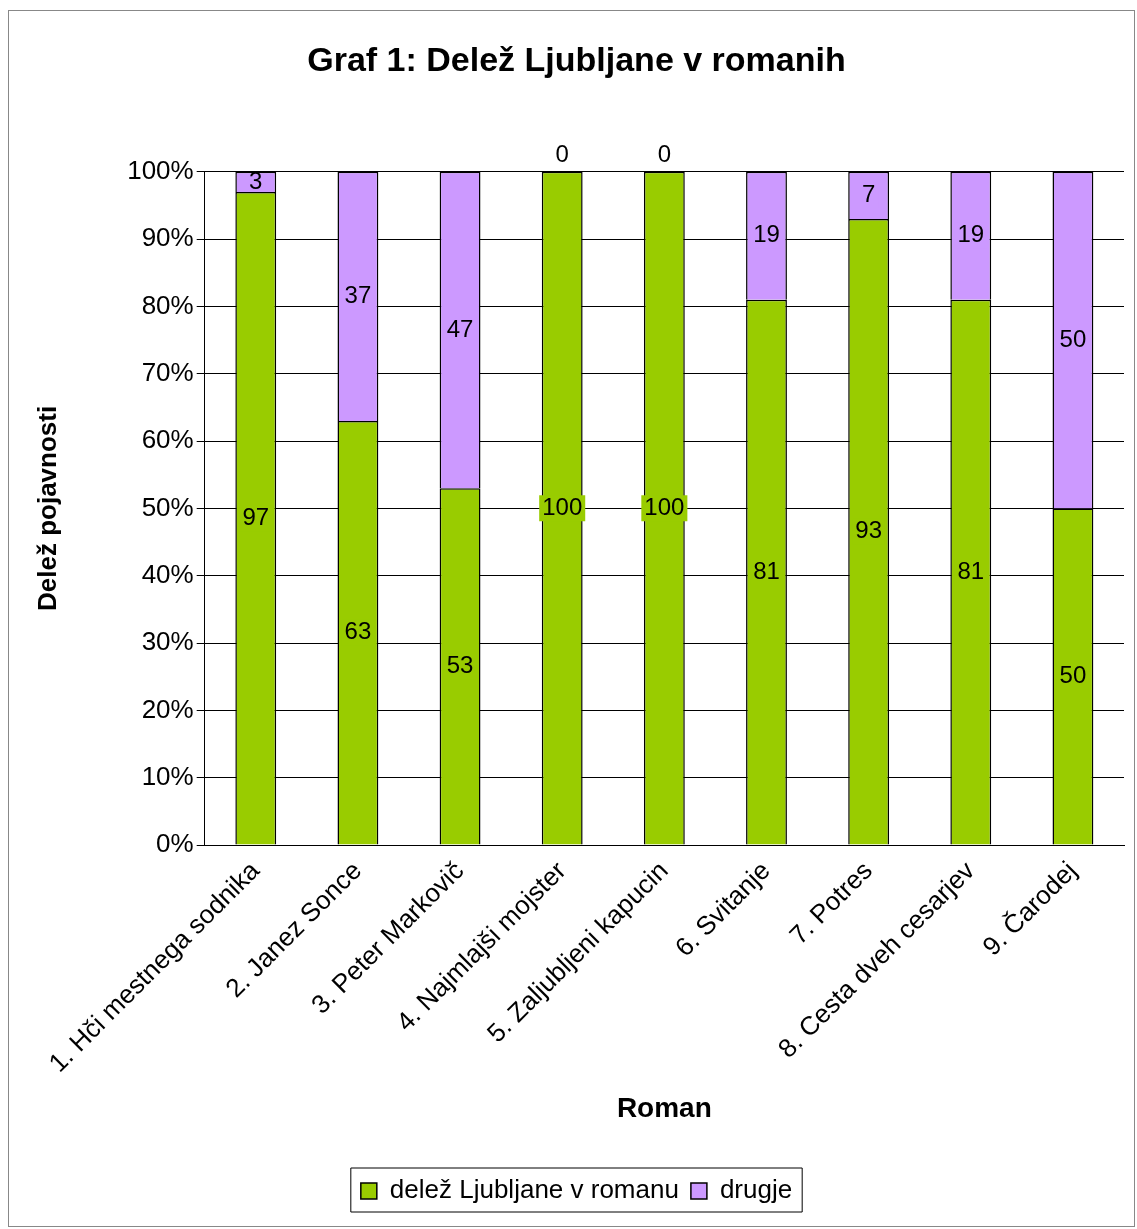 This screenshot has width=1137, height=1229. Describe the element at coordinates (460, 664) in the screenshot. I see `data-label: 53` at that location.